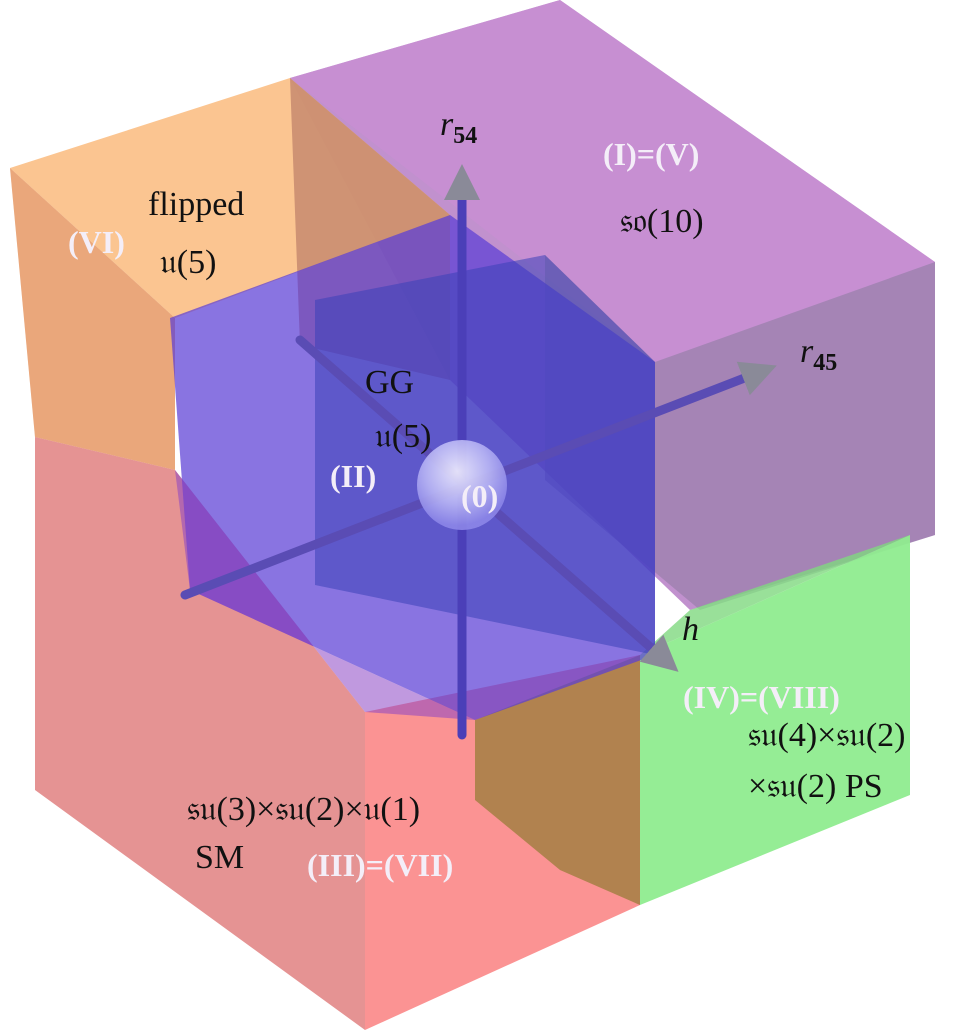  What do you see at coordinates (353, 476) in the screenshot?
I see `region-II-id: (II)` at bounding box center [353, 476].